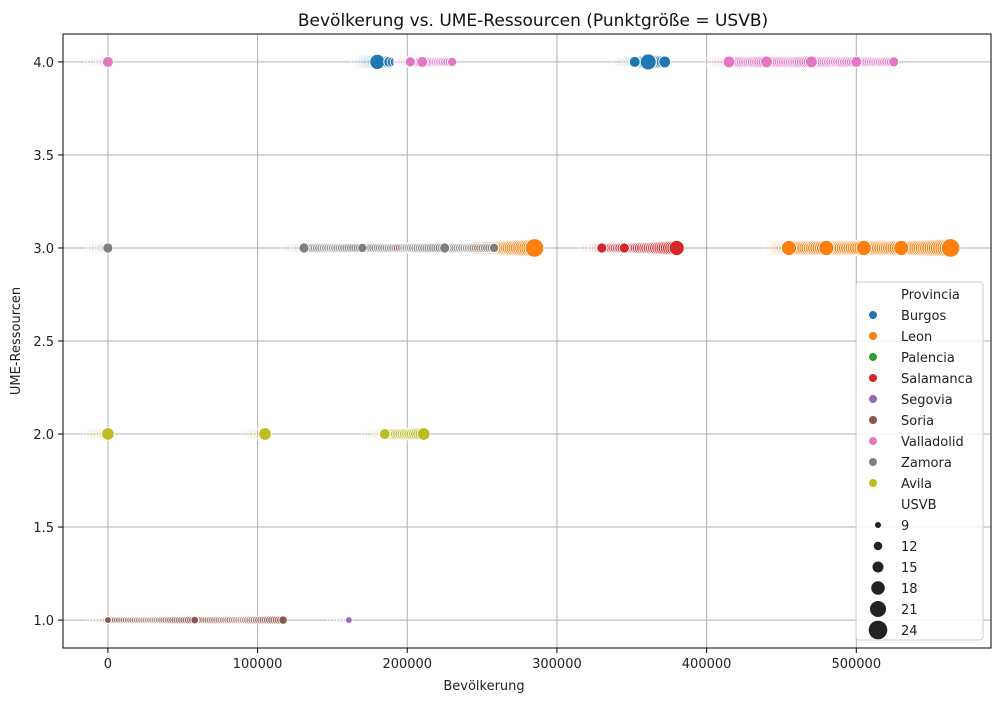 The height and width of the screenshot is (702, 1001). What do you see at coordinates (43, 435) in the screenshot?
I see `y-tick-label: 2.0` at bounding box center [43, 435].